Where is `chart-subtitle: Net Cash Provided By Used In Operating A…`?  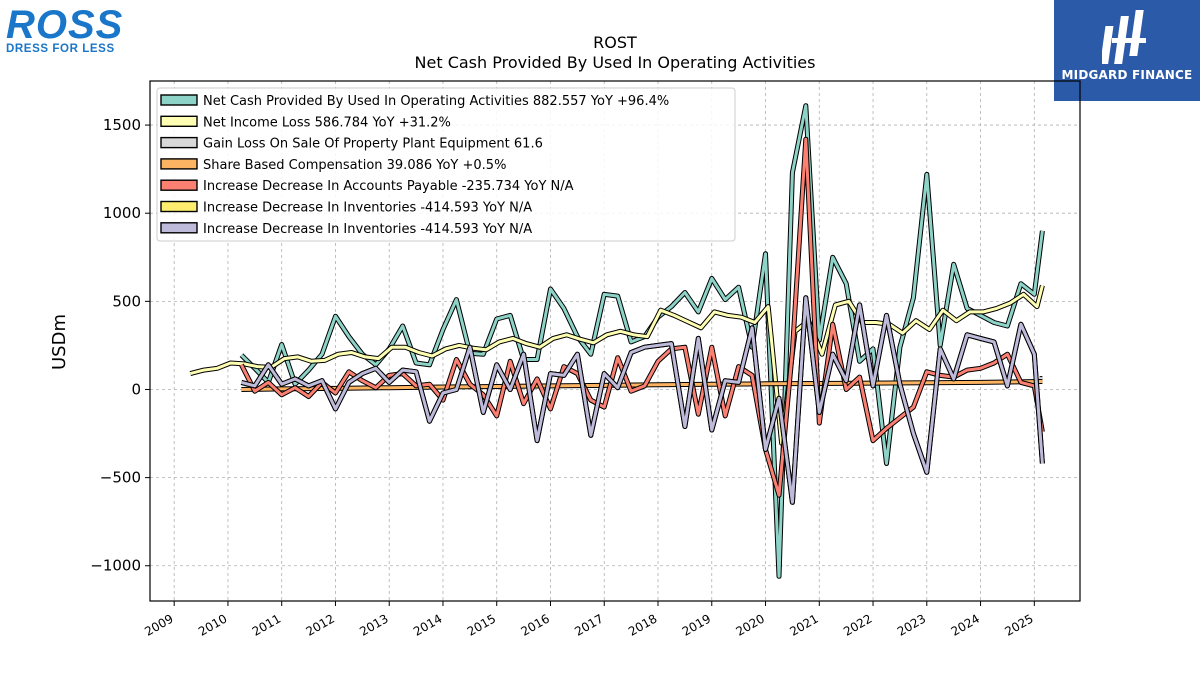
chart-subtitle: Net Cash Provided By Used In Operating A… is located at coordinates (615, 62).